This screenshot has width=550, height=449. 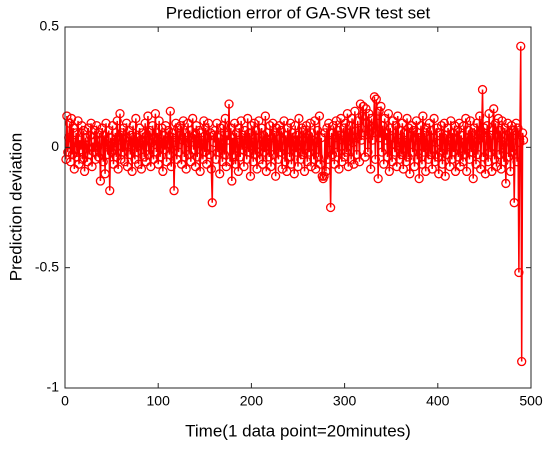 What do you see at coordinates (47, 266) in the screenshot?
I see `y-tick-label: -0.5` at bounding box center [47, 266].